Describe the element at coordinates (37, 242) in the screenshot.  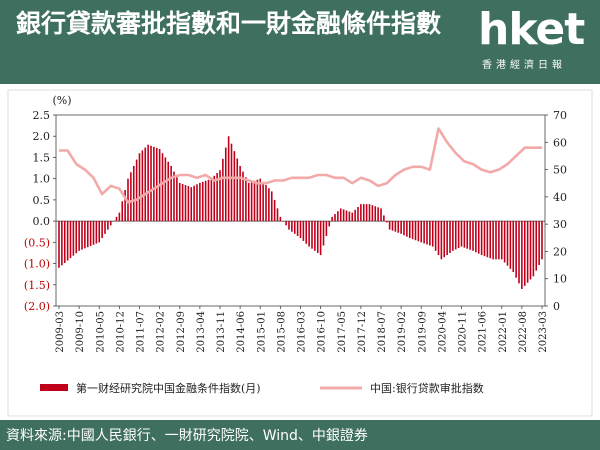
I see `left-tick-label: (0.5)` at that location.